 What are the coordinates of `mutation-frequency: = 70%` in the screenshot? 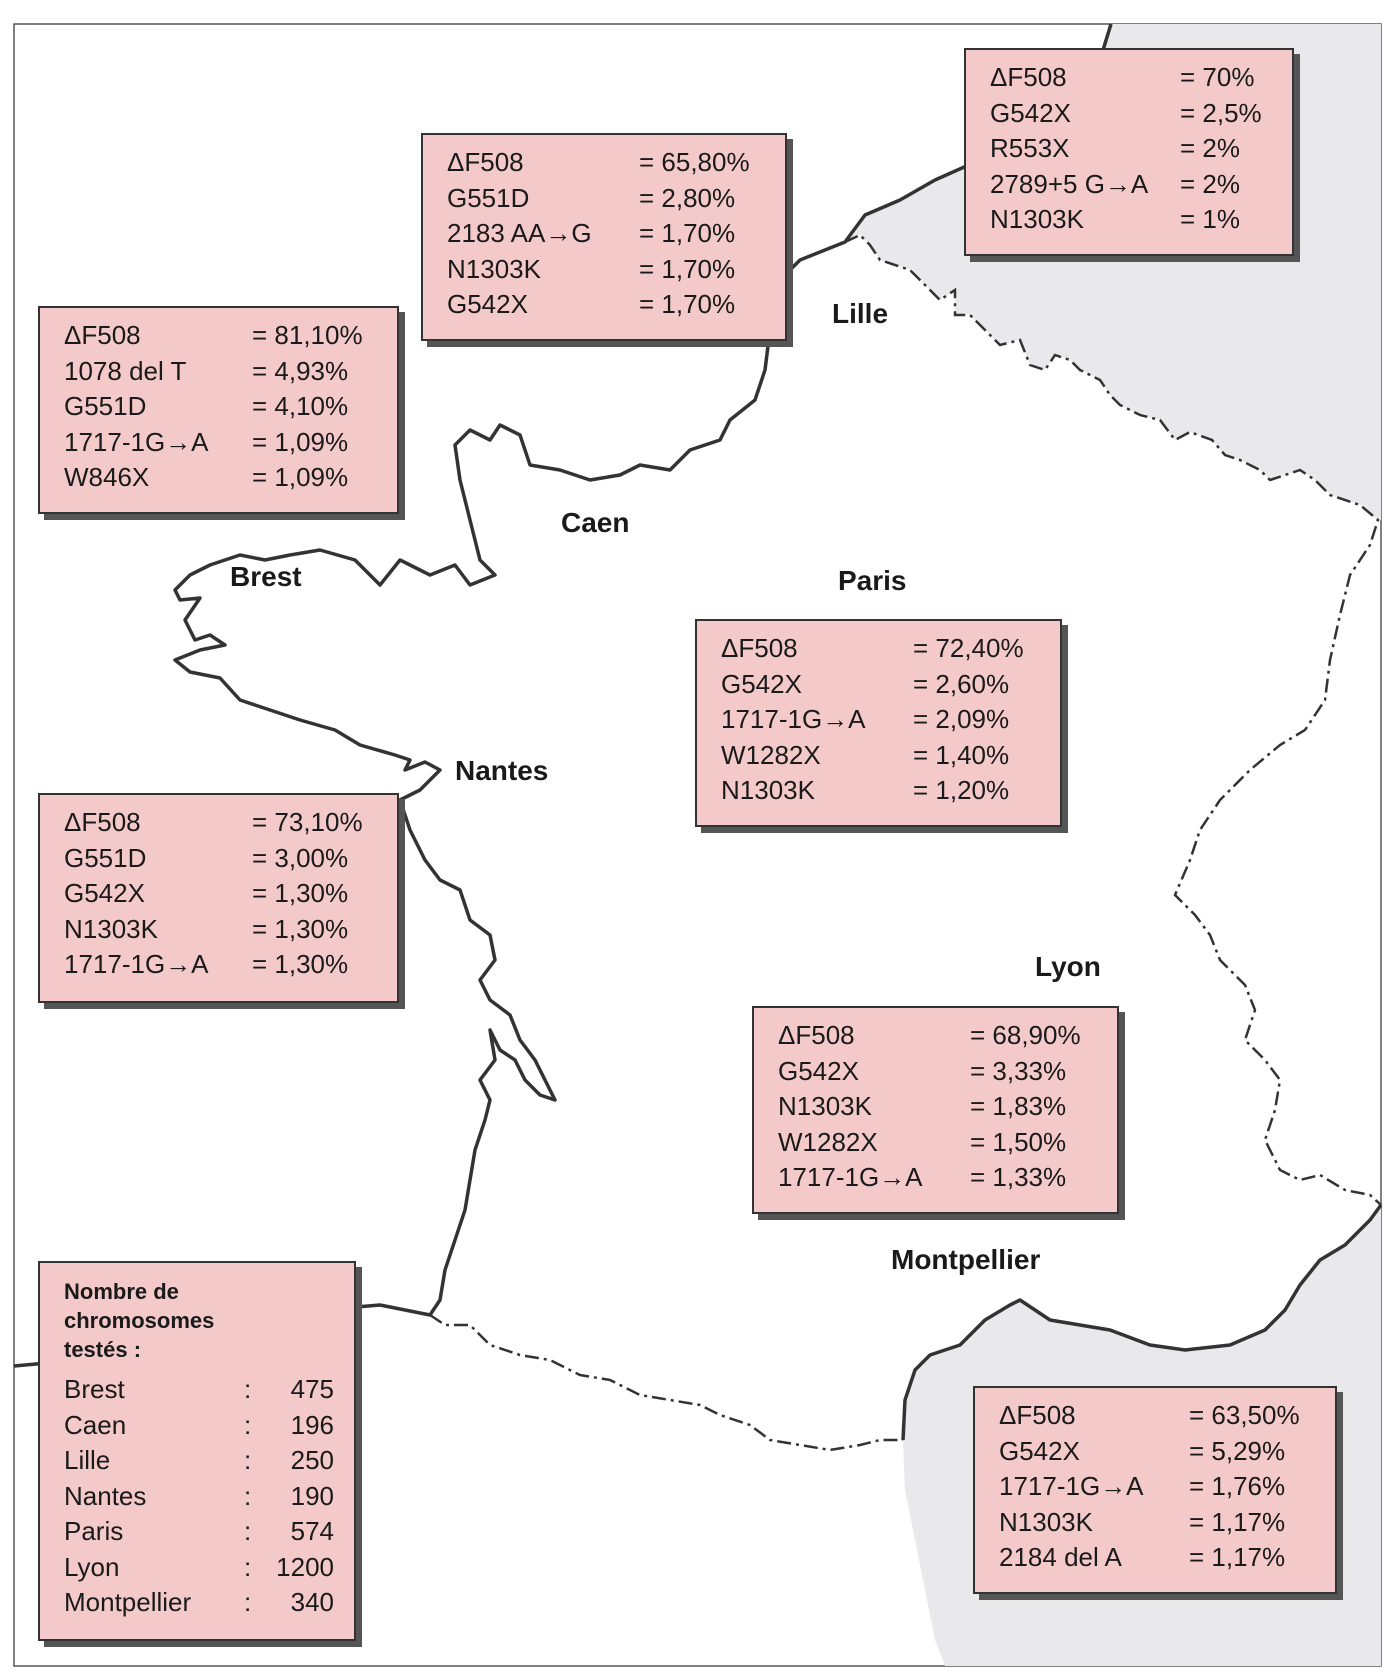 It's located at (1217, 77).